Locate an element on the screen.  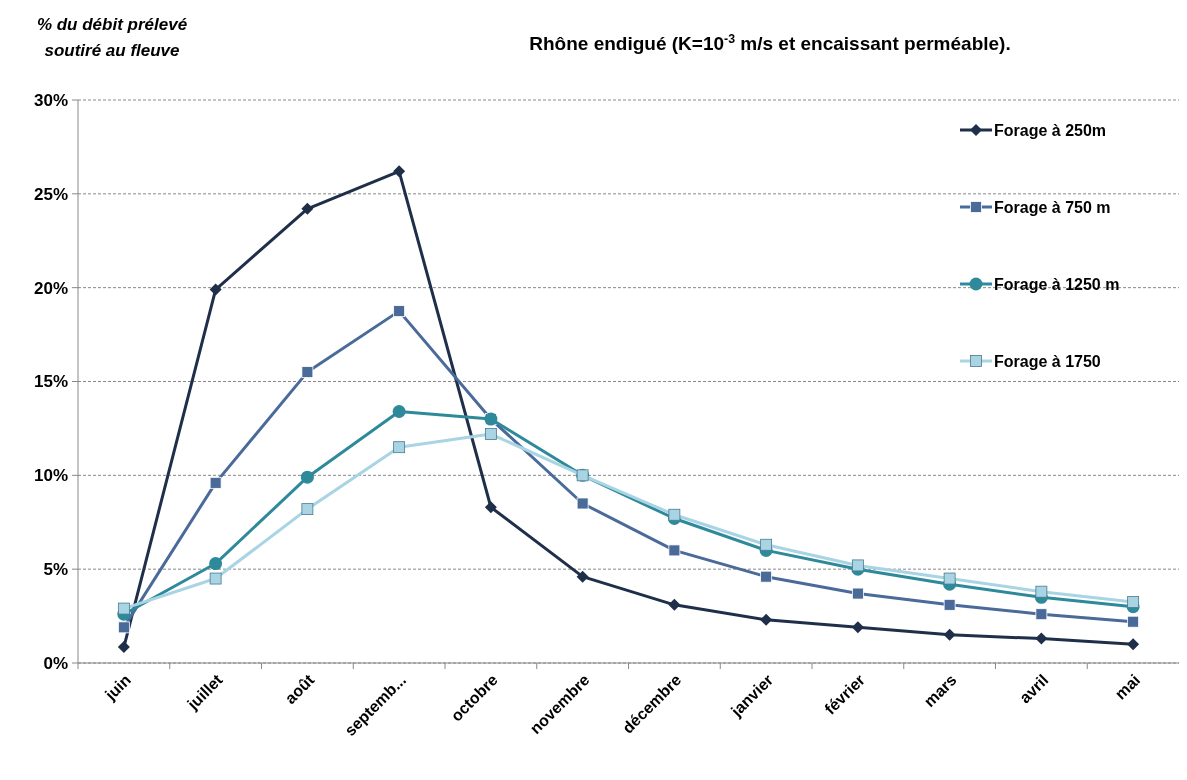
legend-label: Forage à 1250 m is located at coordinates (1057, 284).